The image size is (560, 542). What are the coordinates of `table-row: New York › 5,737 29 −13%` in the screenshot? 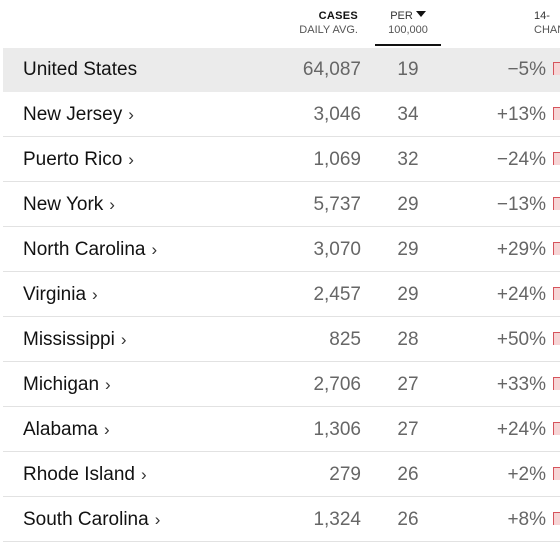 It's located at (281, 205).